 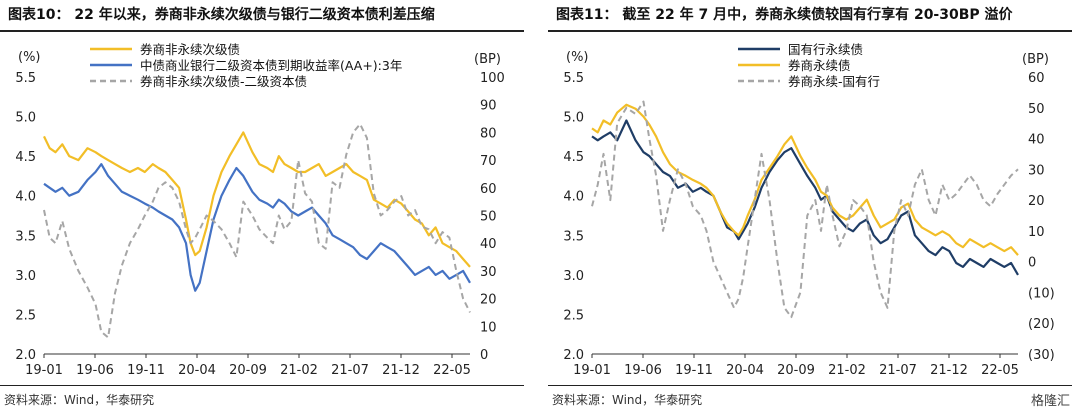 I want to click on legend-label: 券商非永续次级债-二级资本债, so click(x=223, y=81).